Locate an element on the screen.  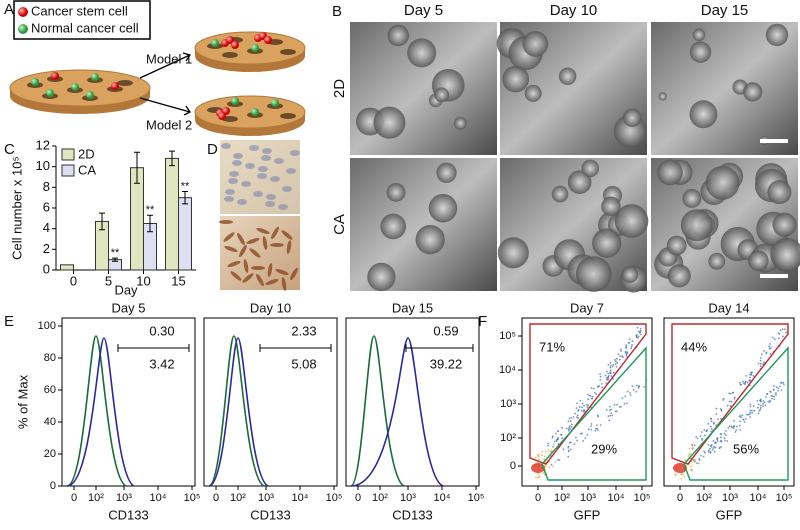
pit is located at coordinates (230, 119).